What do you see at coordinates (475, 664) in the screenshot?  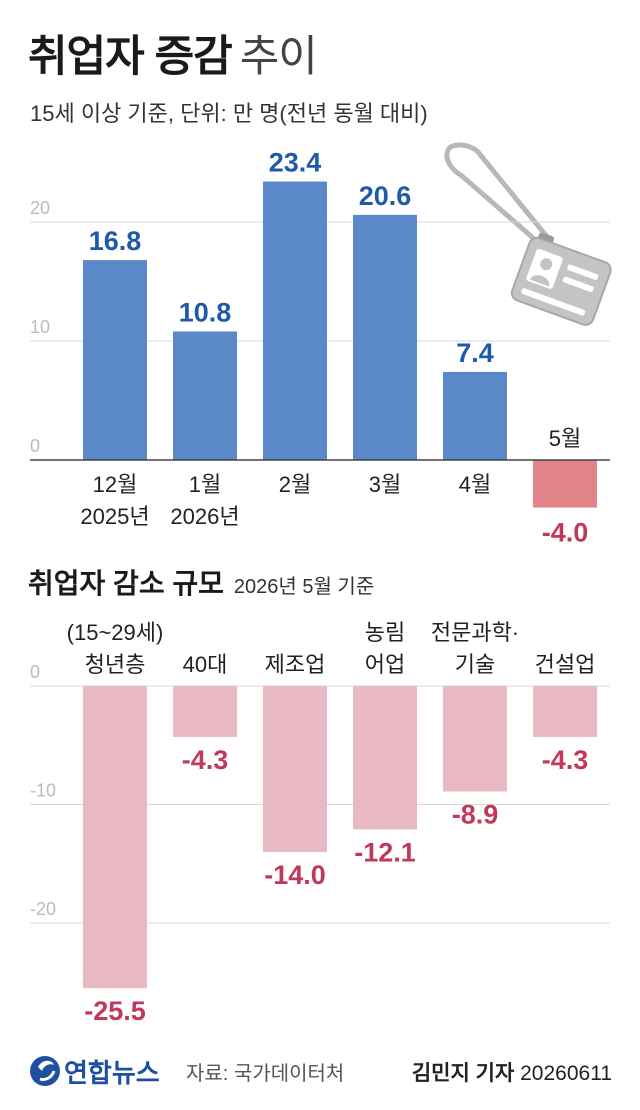 I see `chart2-category-label: 기술` at bounding box center [475, 664].